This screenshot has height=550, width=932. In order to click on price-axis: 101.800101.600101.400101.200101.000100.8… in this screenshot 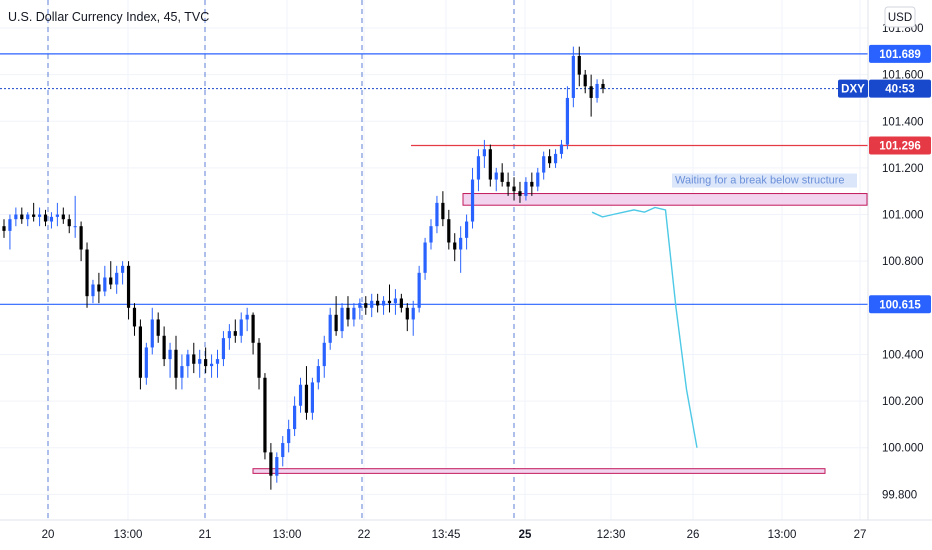, I will do `click(895, 260)`.